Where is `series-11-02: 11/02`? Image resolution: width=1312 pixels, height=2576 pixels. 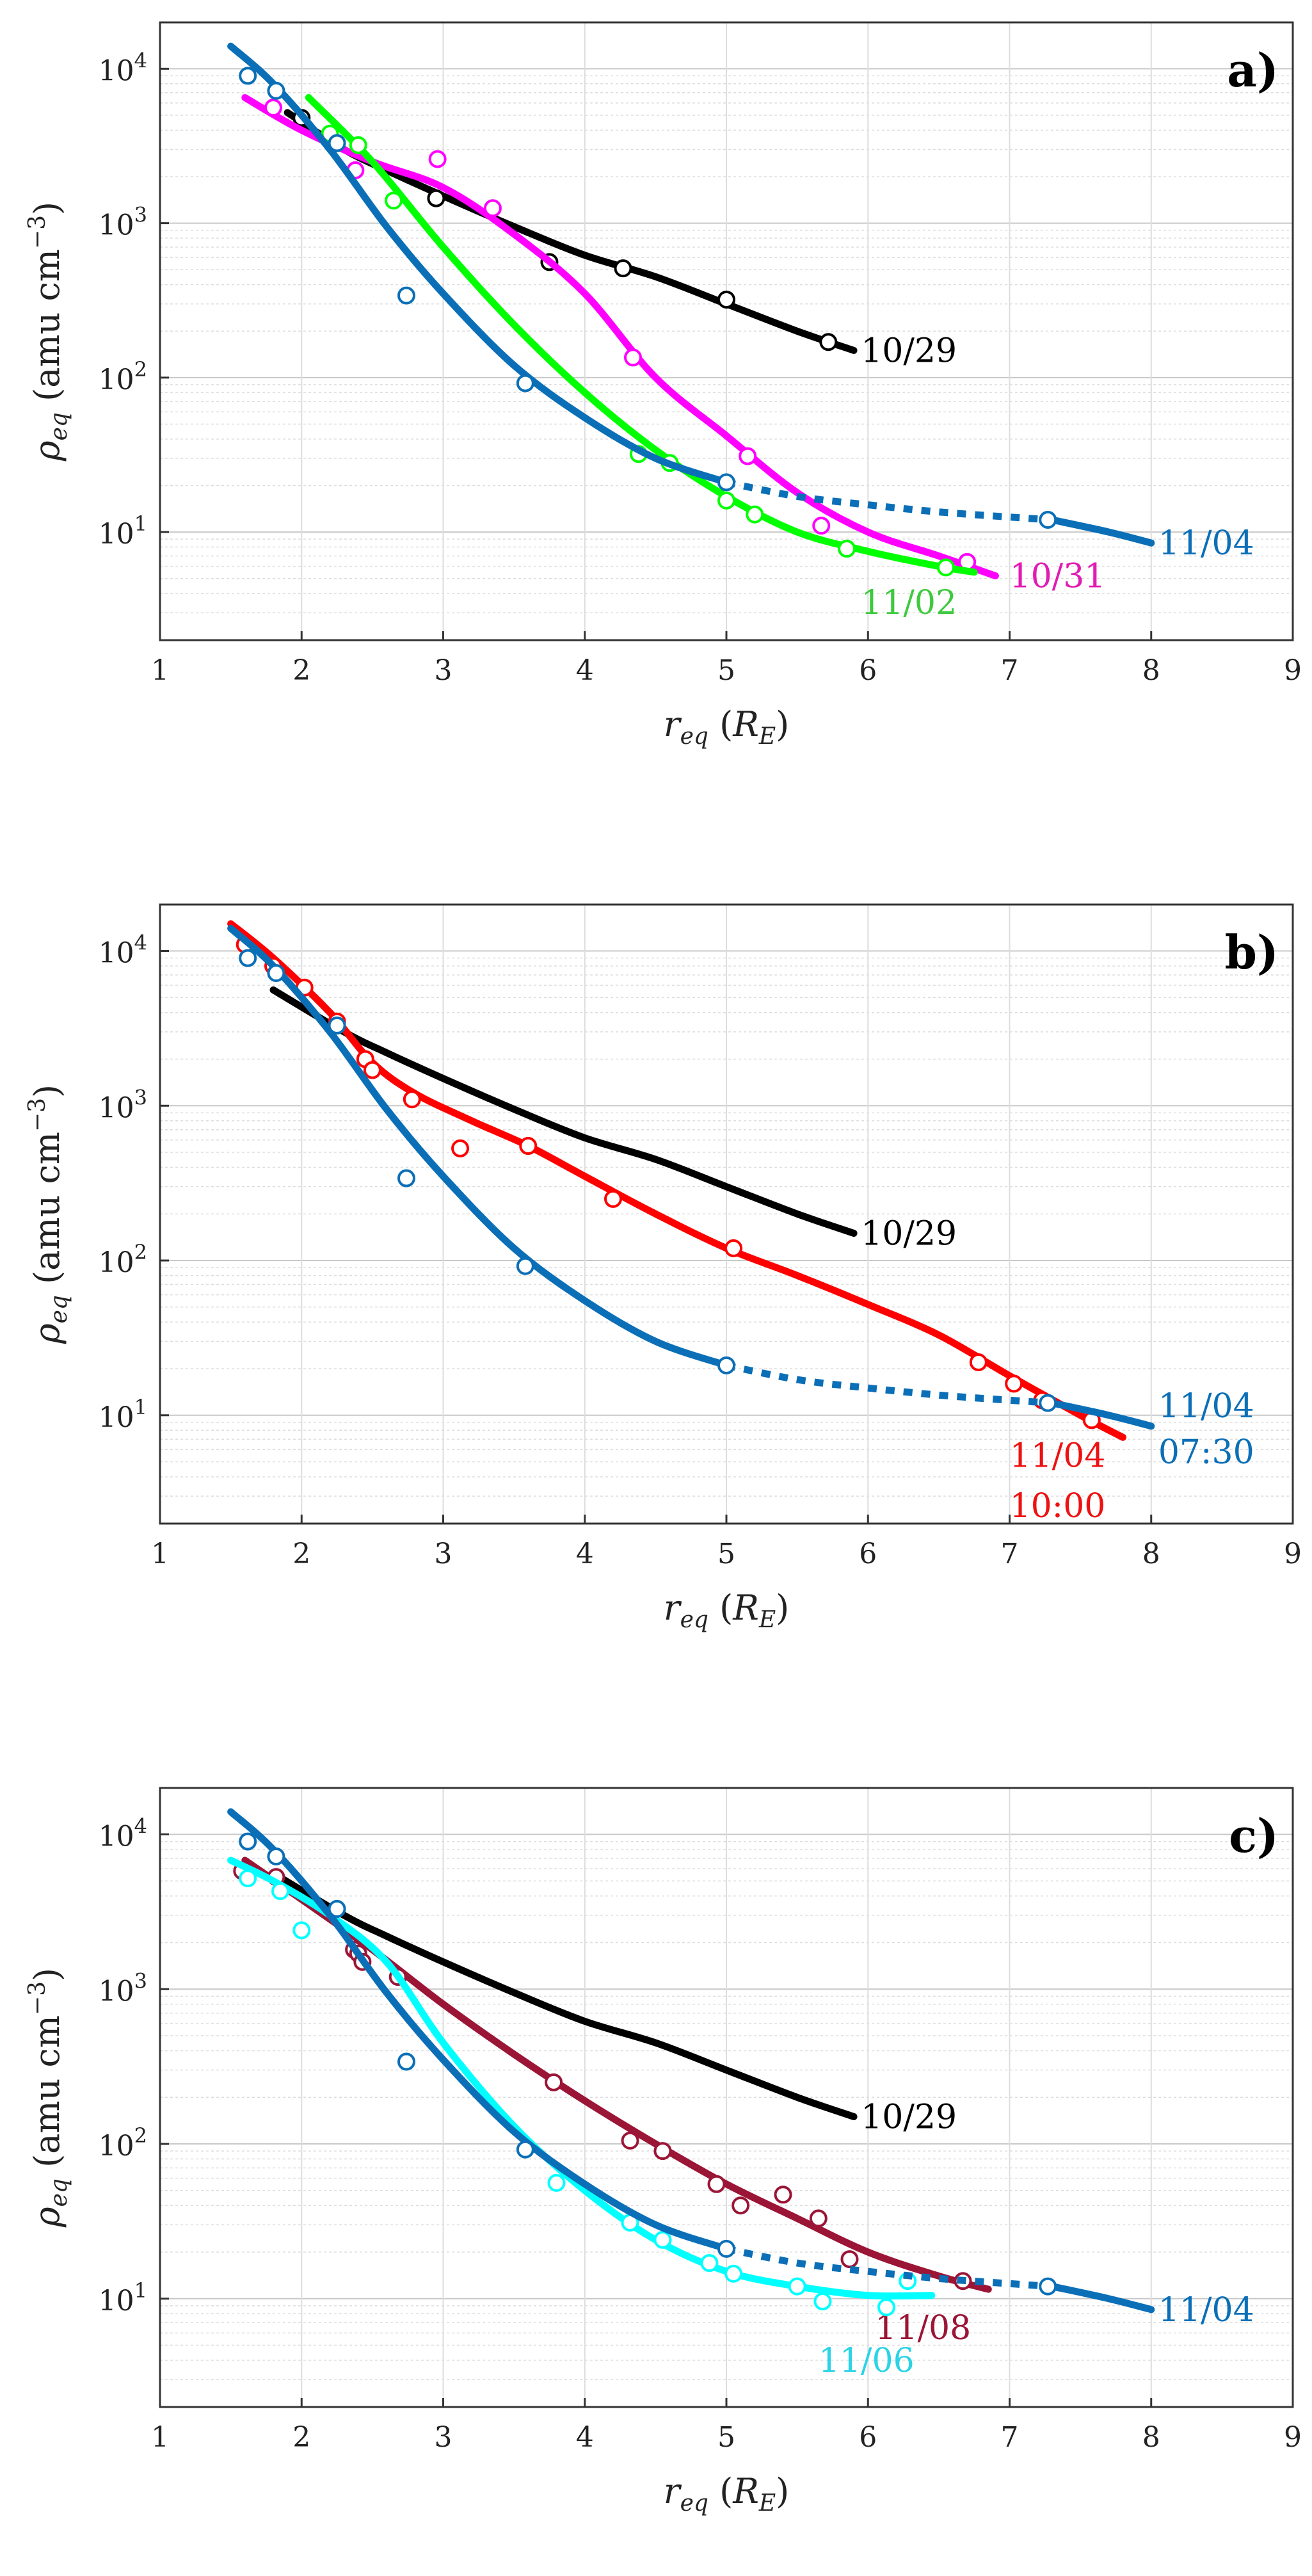 series-11-02: 11/02 is located at coordinates (641, 358).